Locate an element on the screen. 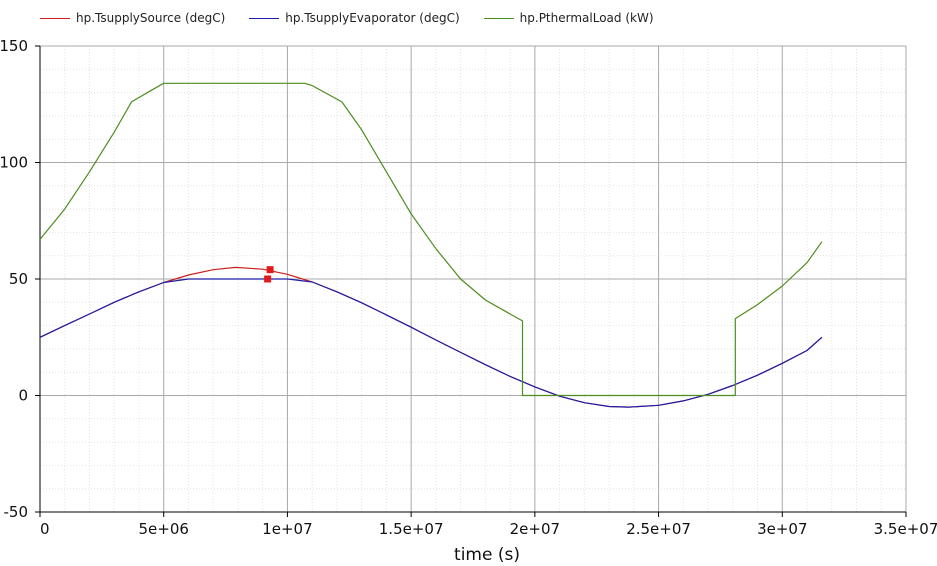 This screenshot has height=566, width=937. x-tick-label: 1.5e+07 is located at coordinates (411, 529).